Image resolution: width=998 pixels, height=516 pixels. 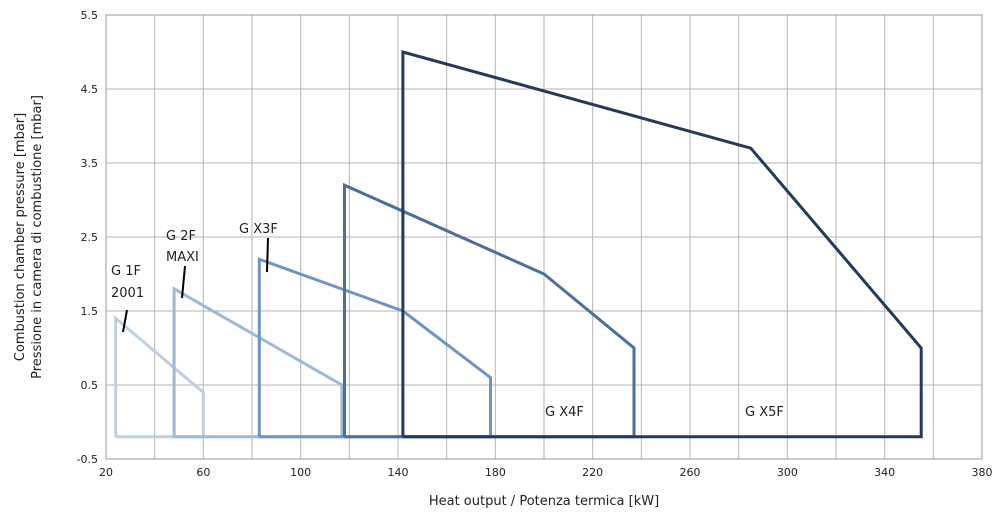 I want to click on x-tick-label: 340, so click(x=884, y=472).